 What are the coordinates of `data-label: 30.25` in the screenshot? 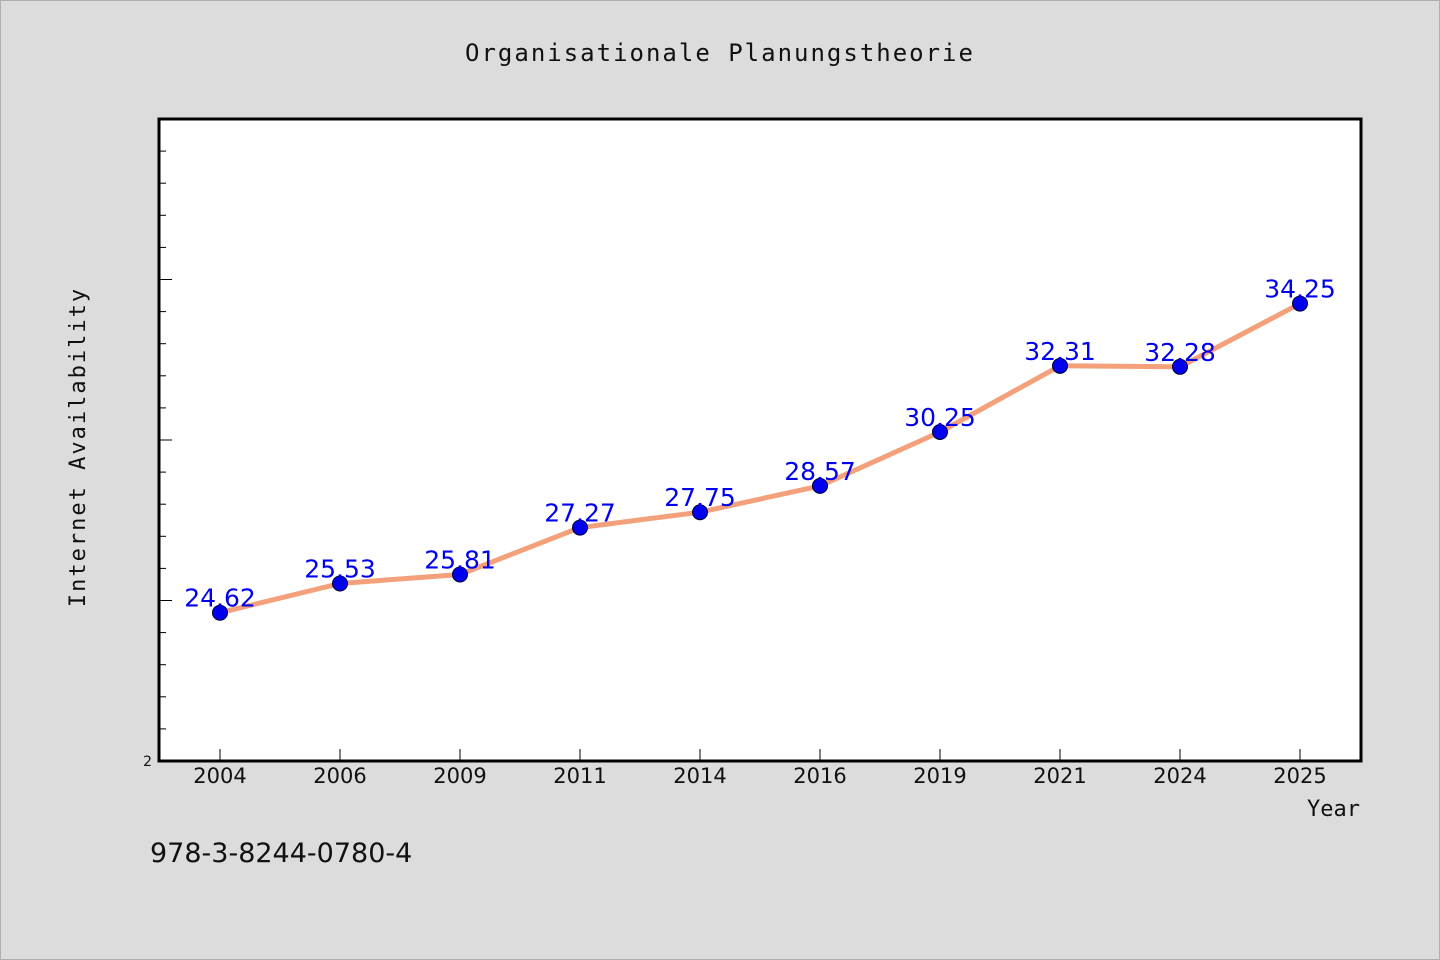 It's located at (940, 417).